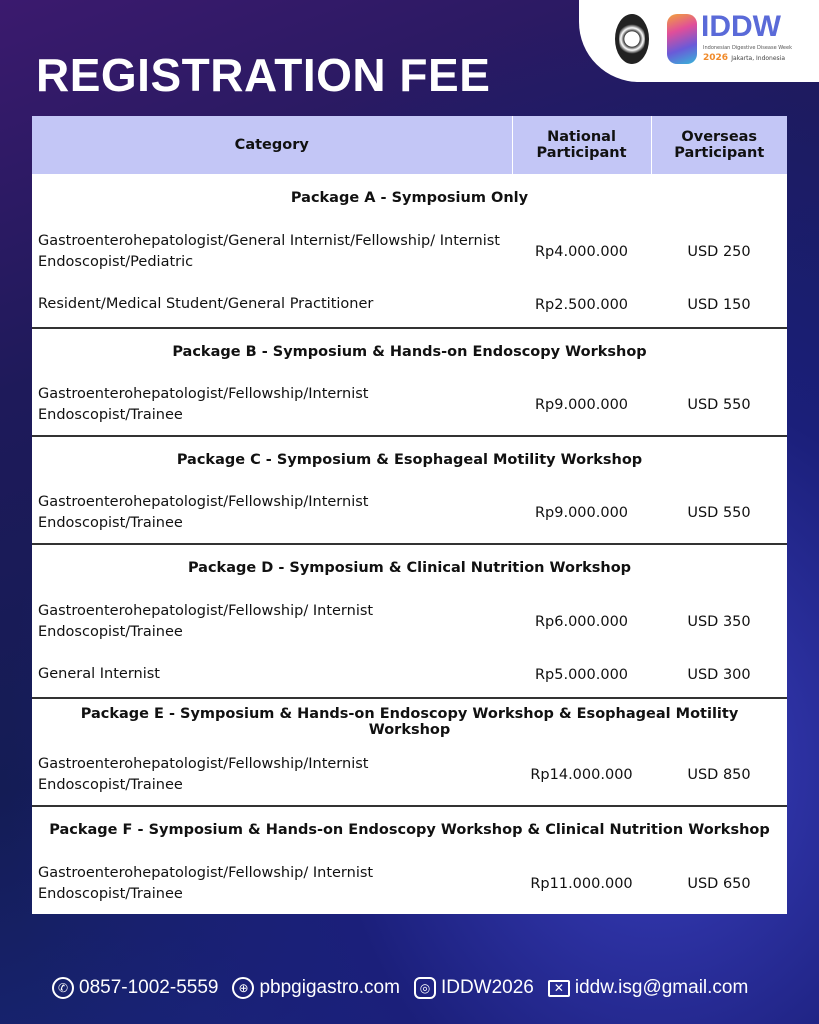  Describe the element at coordinates (719, 304) in the screenshot. I see `overseas-fee: USD 150` at that location.